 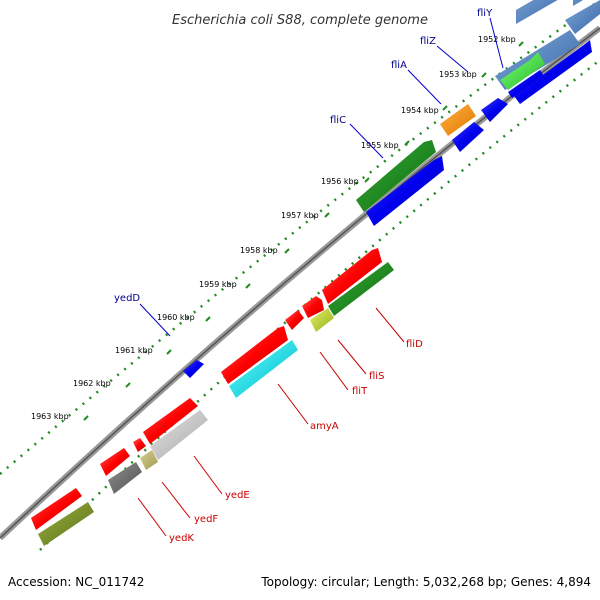 What do you see at coordinates (340, 181) in the screenshot?
I see `tick-label: 1956 kbp` at bounding box center [340, 181].